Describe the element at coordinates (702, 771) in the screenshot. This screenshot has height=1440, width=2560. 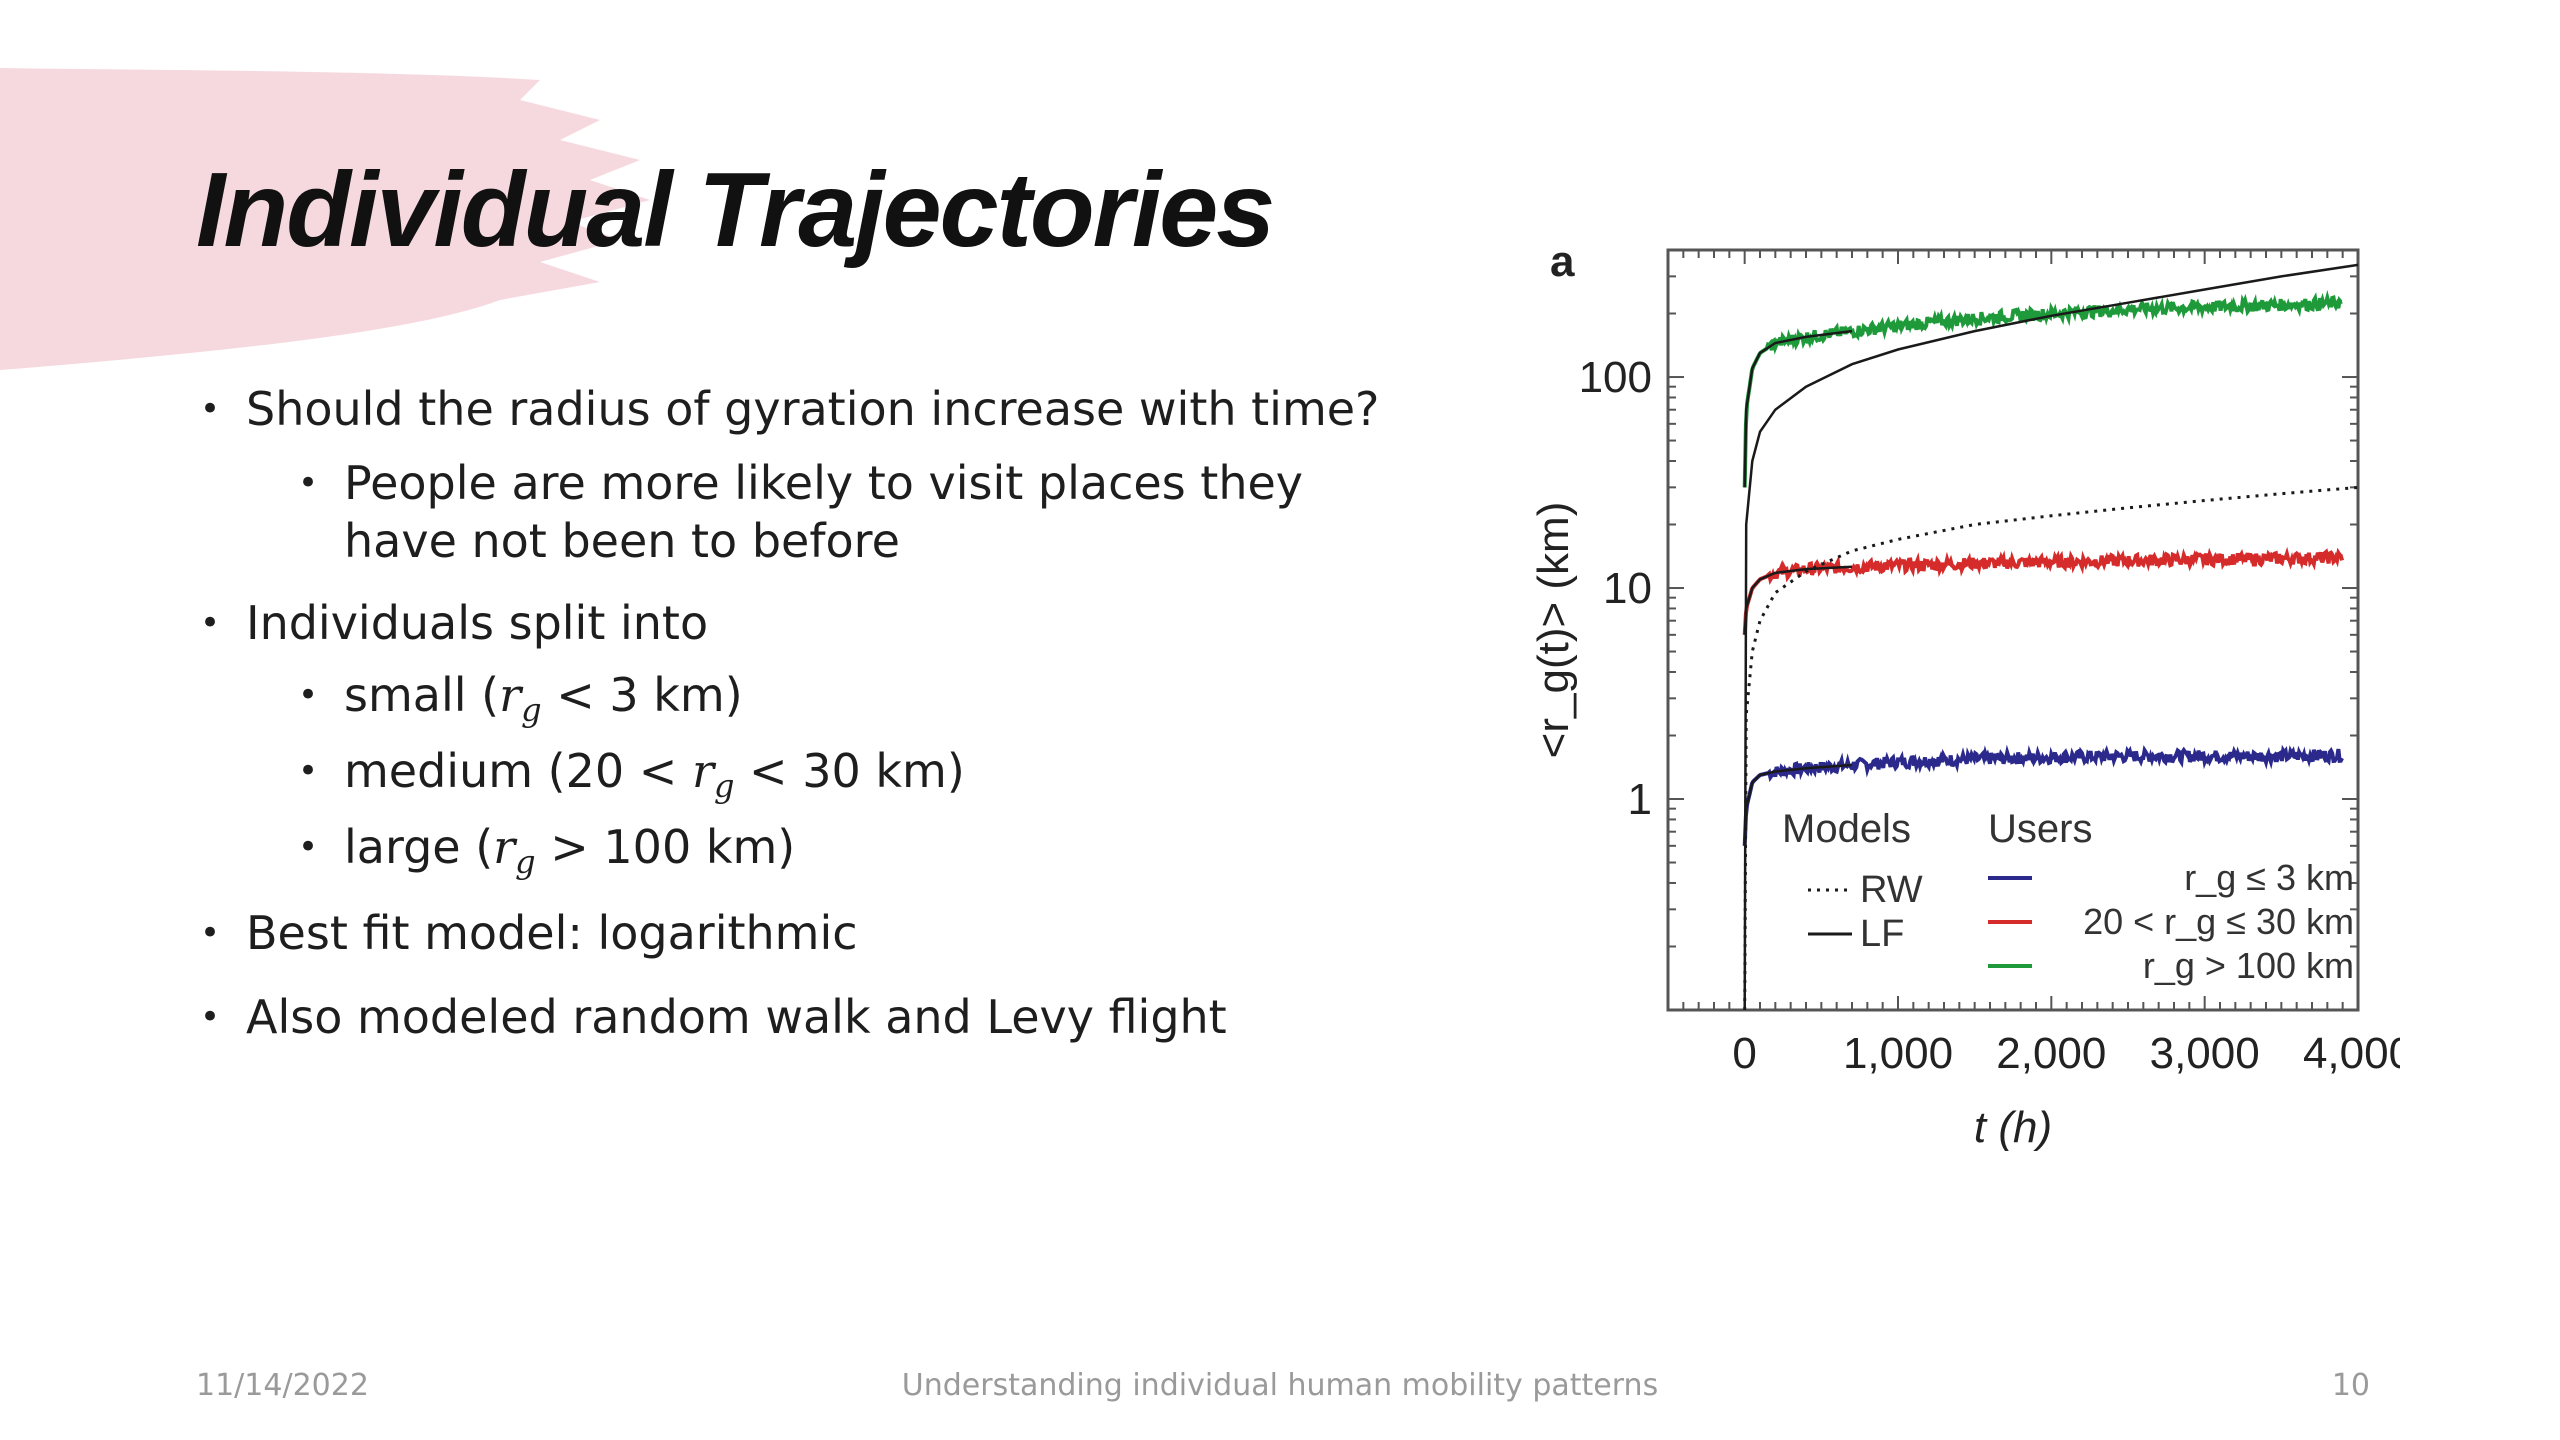
I see `medium-rg-var: r` at that location.